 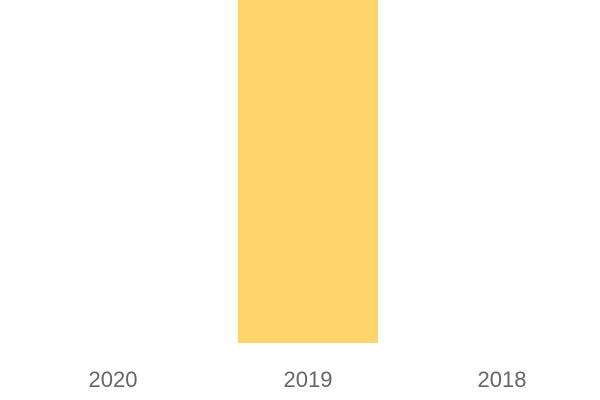 What do you see at coordinates (113, 379) in the screenshot?
I see `x-tick-label: 2020` at bounding box center [113, 379].